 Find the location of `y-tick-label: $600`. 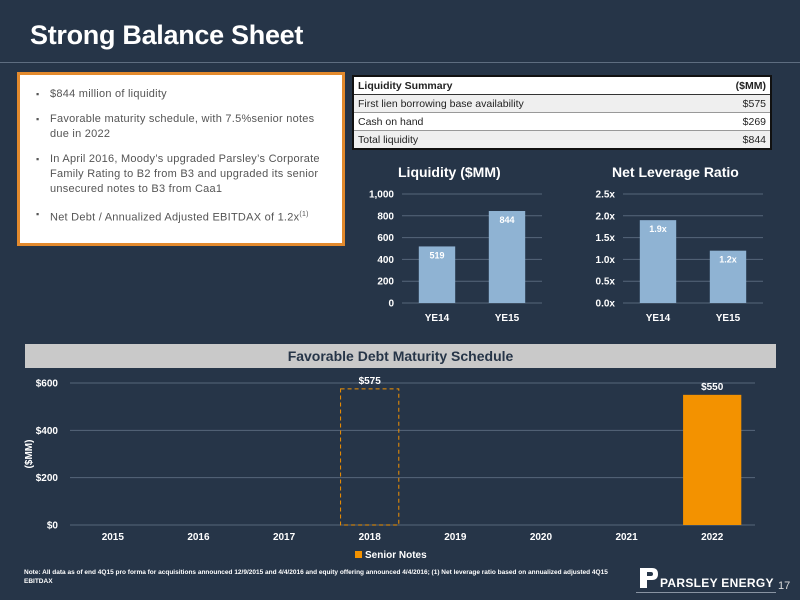

y-tick-label: $600 is located at coordinates (47, 384).